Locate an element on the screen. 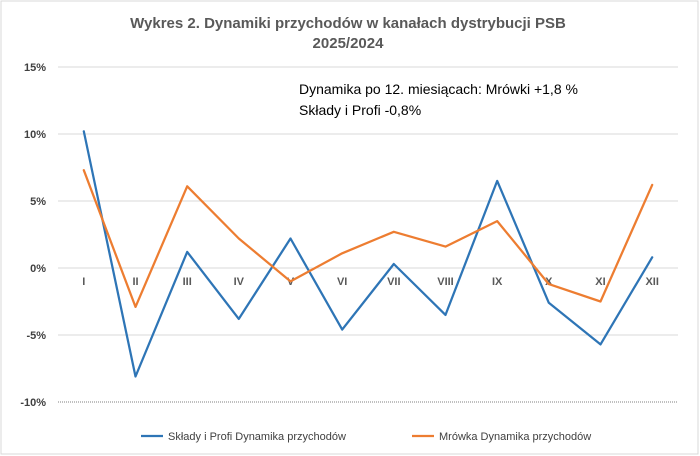 Image resolution: width=700 pixels, height=456 pixels. y-tick-label: 15% is located at coordinates (35, 68).